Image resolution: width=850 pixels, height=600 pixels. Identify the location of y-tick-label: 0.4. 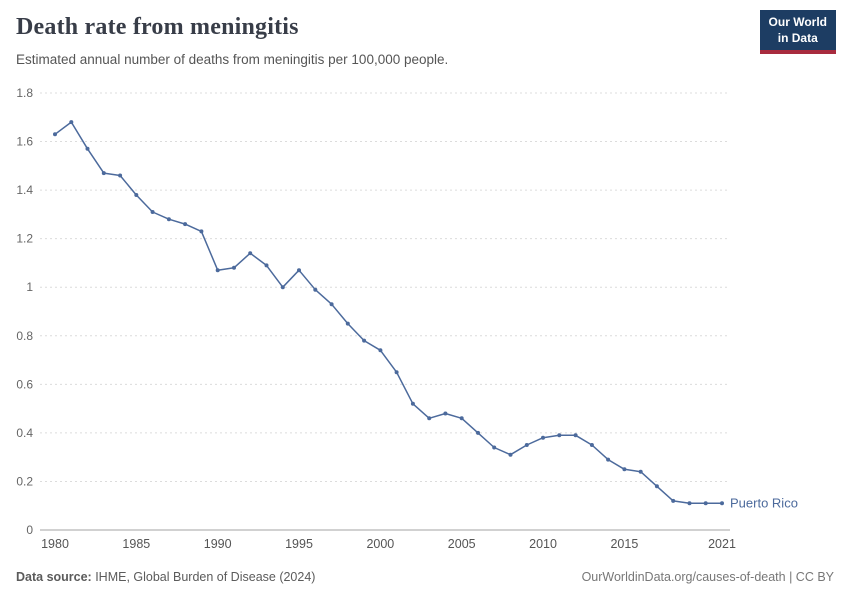
(24, 433).